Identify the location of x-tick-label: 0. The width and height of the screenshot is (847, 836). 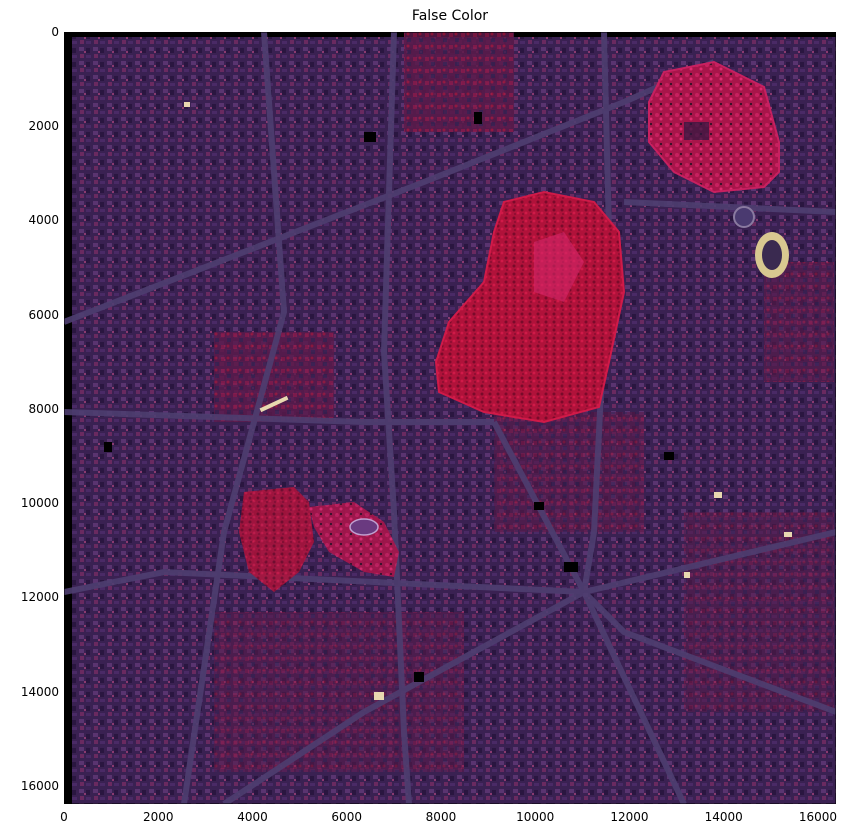
(64, 817).